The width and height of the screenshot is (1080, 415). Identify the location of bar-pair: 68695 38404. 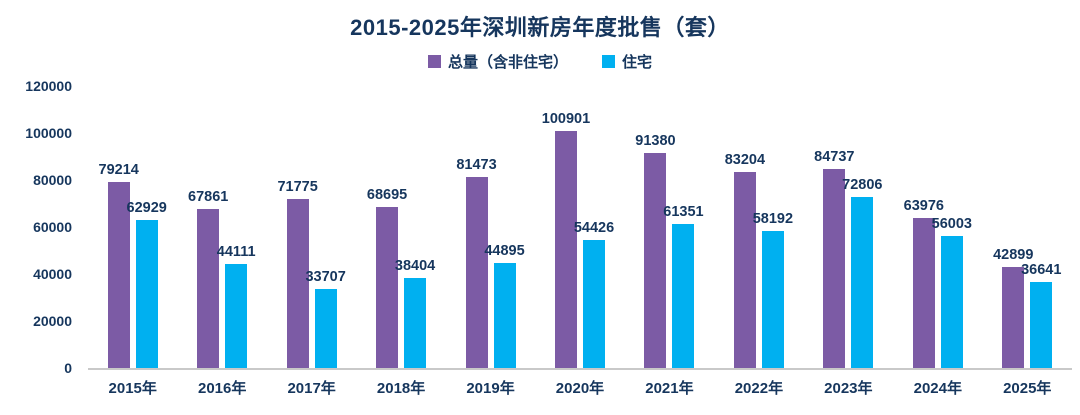
(401, 227).